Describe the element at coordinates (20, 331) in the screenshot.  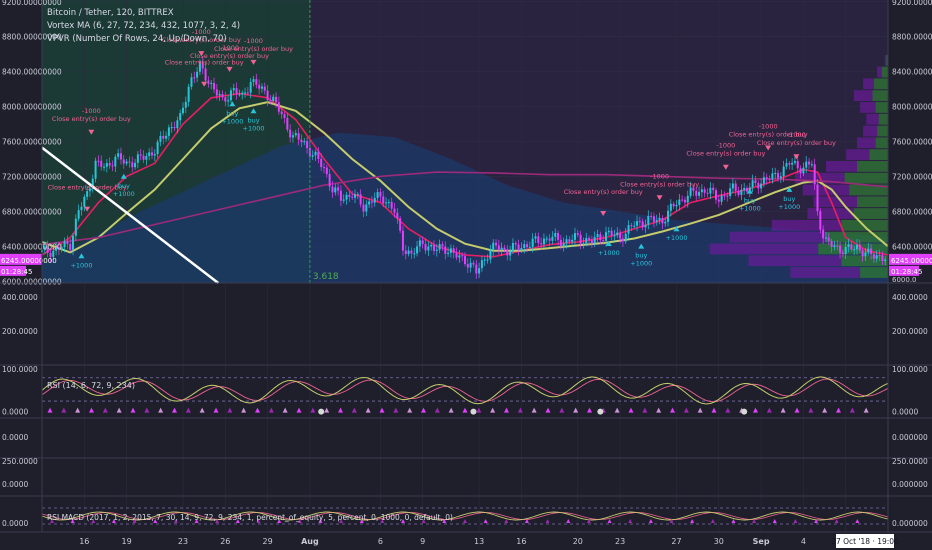
I see `pane2-tick-label: 200.0000` at that location.